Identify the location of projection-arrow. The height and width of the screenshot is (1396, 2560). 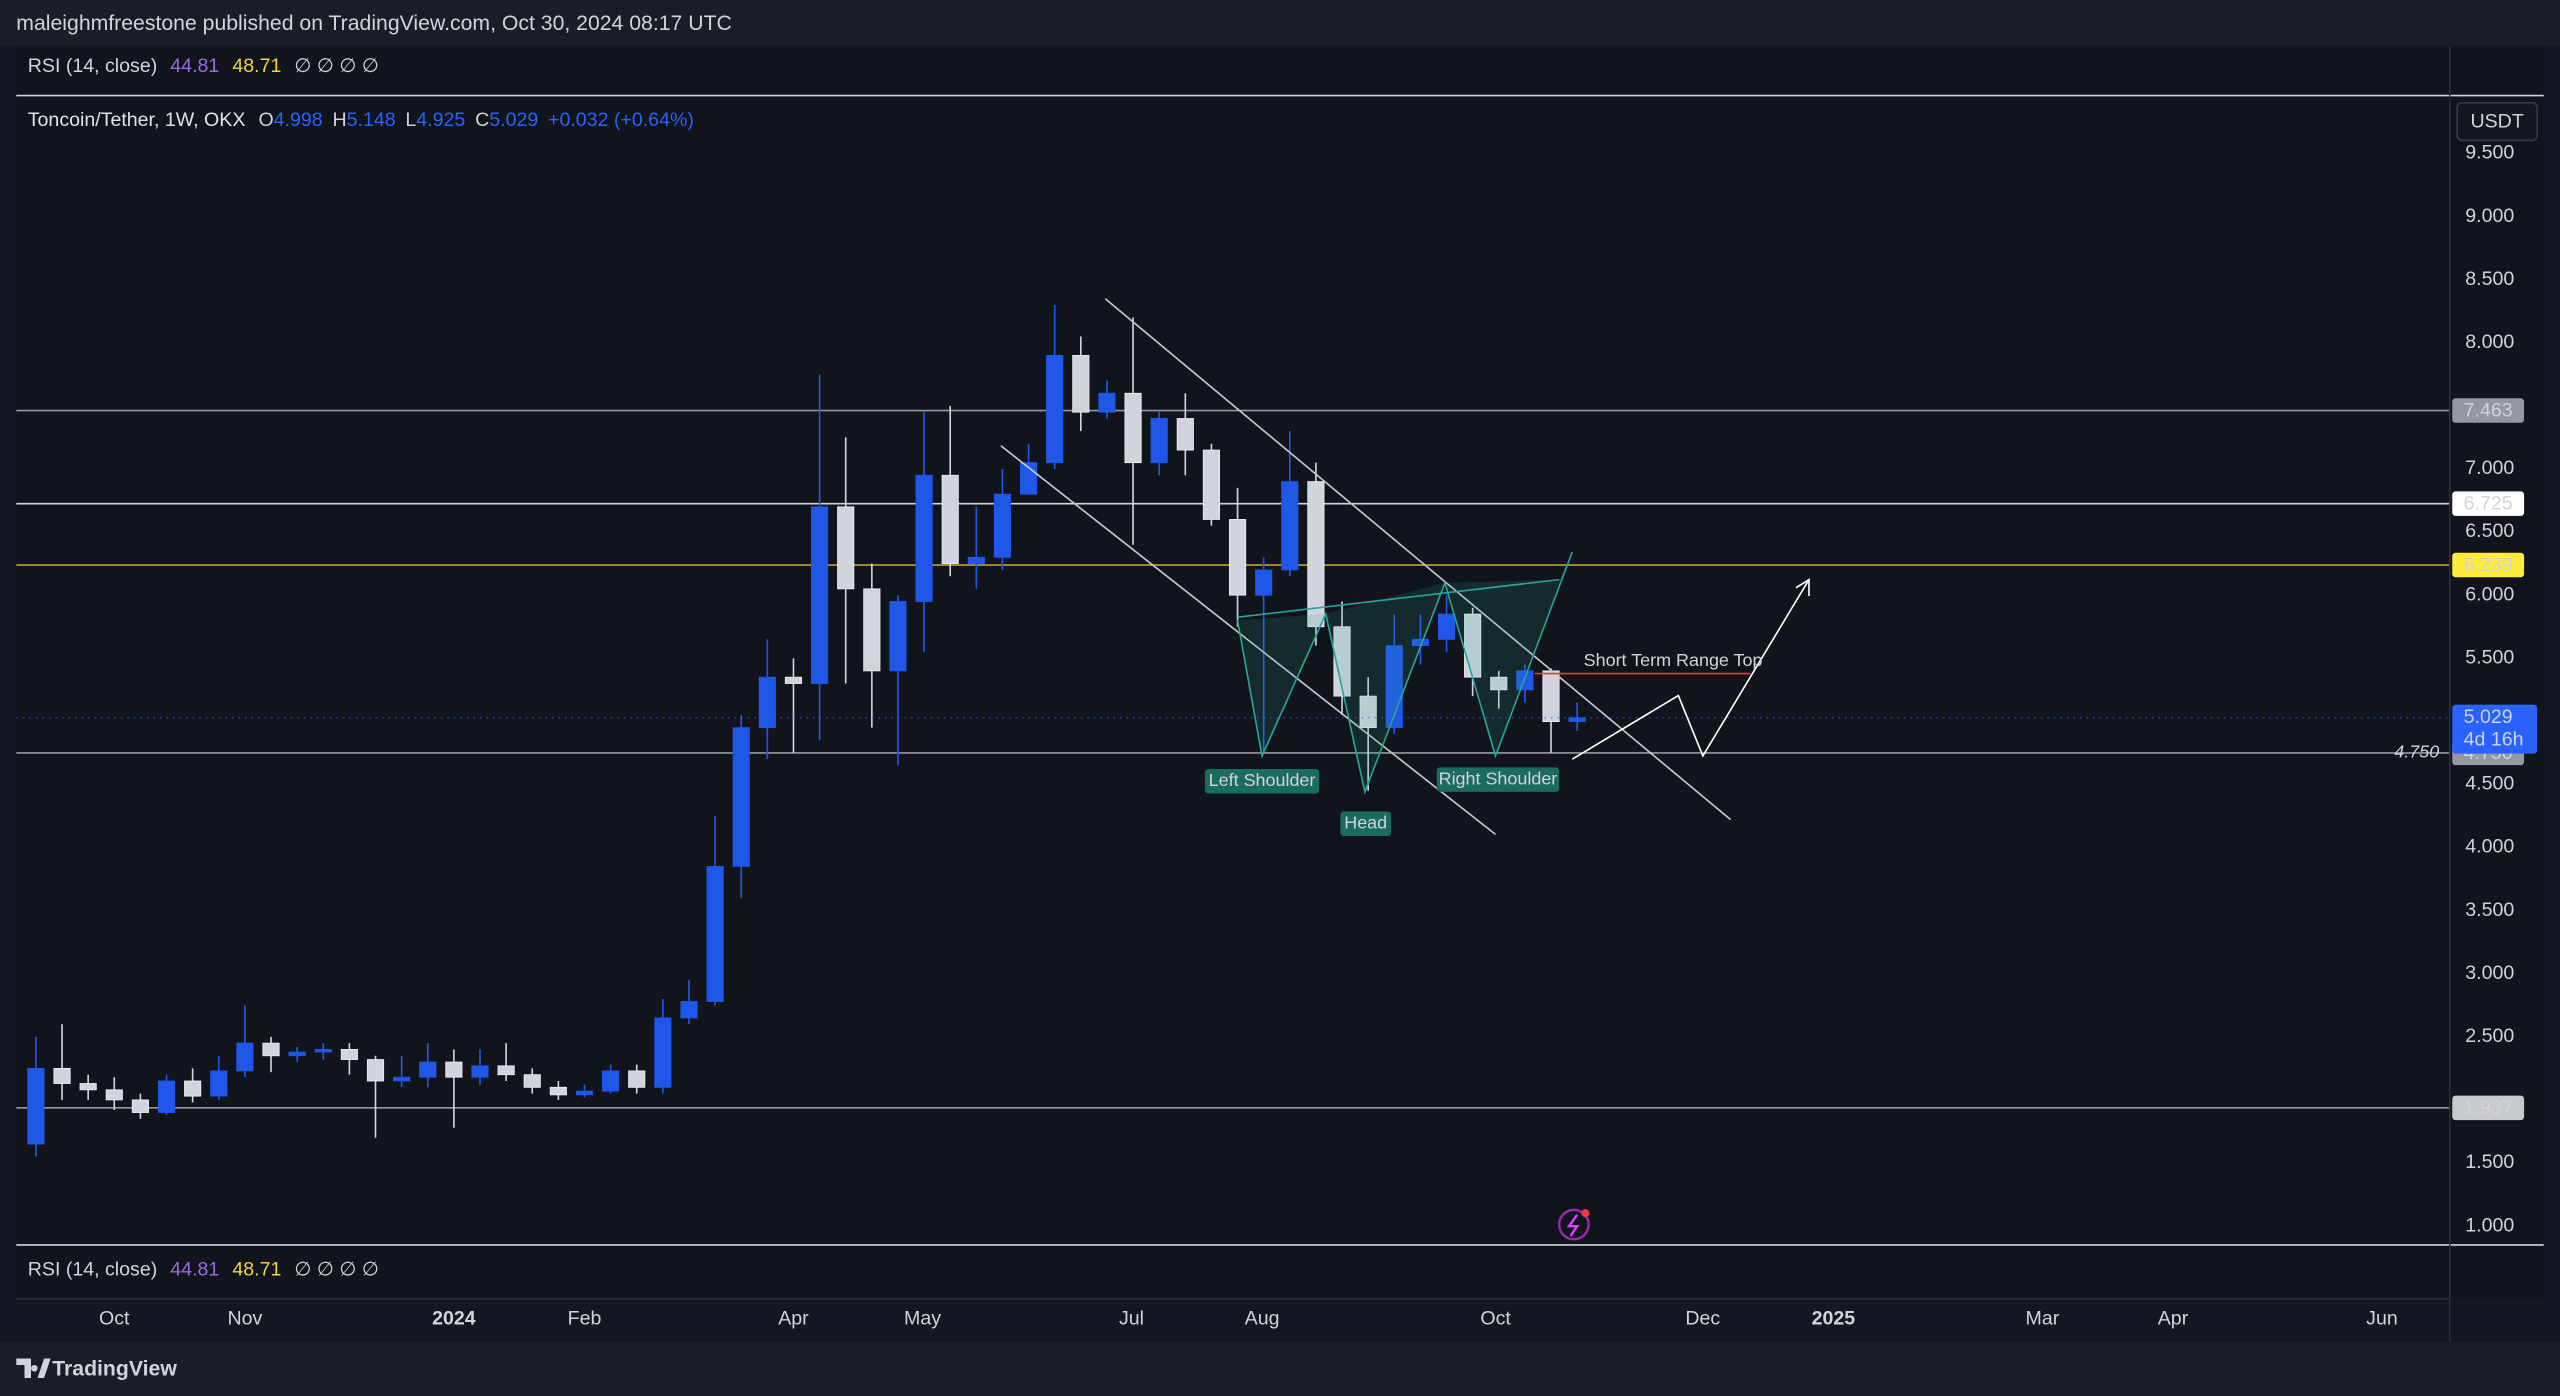
(1802, 587).